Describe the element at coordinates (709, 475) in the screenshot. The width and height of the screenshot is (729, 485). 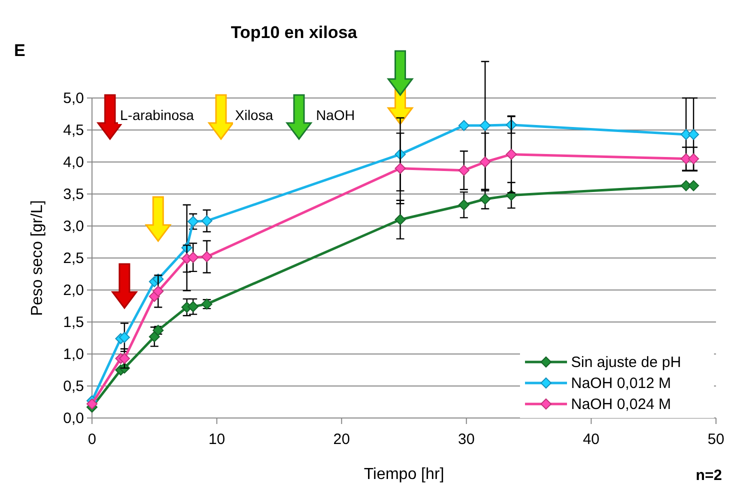
I see `text: n=2` at that location.